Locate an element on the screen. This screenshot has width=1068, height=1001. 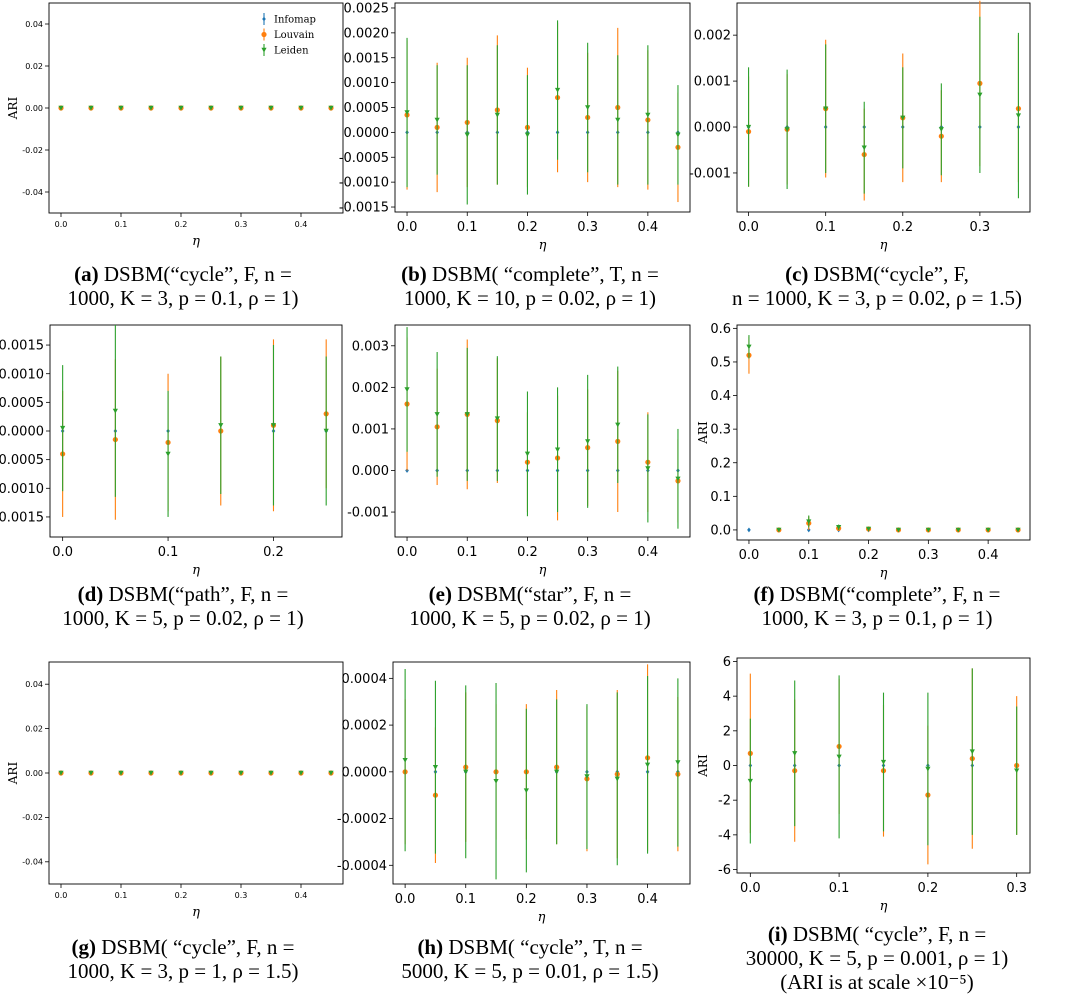
y-tick-label: 0.0004 is located at coordinates (365, 679).